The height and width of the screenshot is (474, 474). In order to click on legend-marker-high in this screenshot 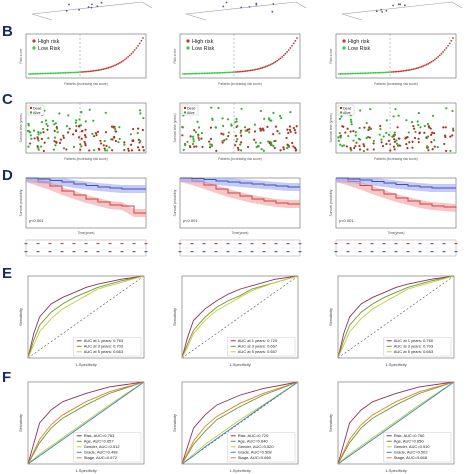, I will do `click(34, 41)`.